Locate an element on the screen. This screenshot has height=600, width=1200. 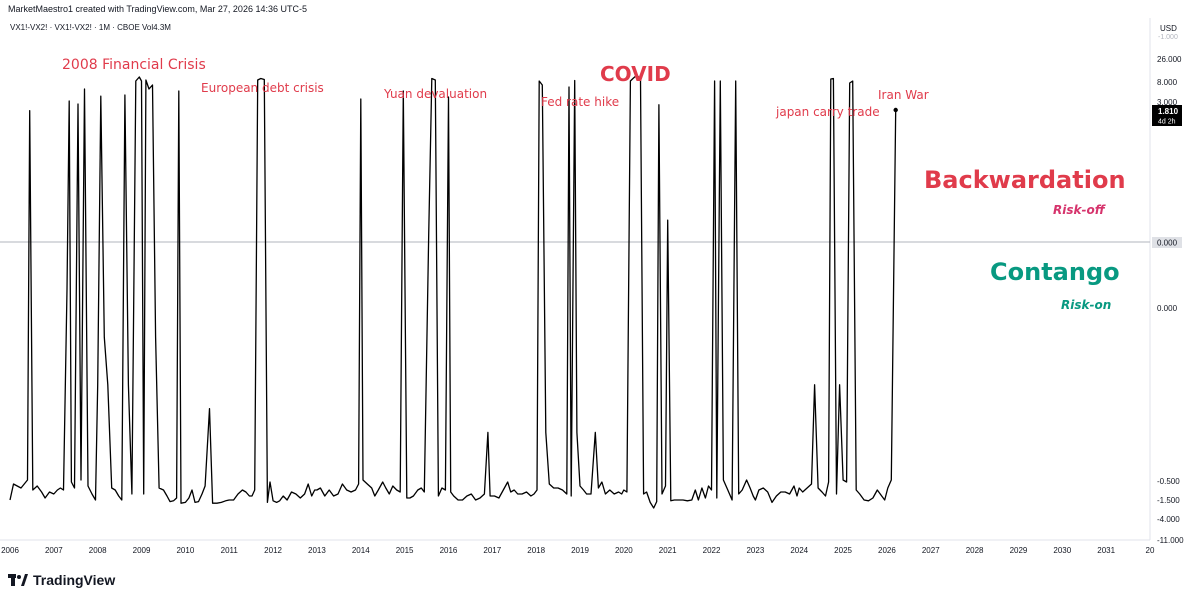
risk-off-label: Risk-off is located at coordinates (1079, 210).